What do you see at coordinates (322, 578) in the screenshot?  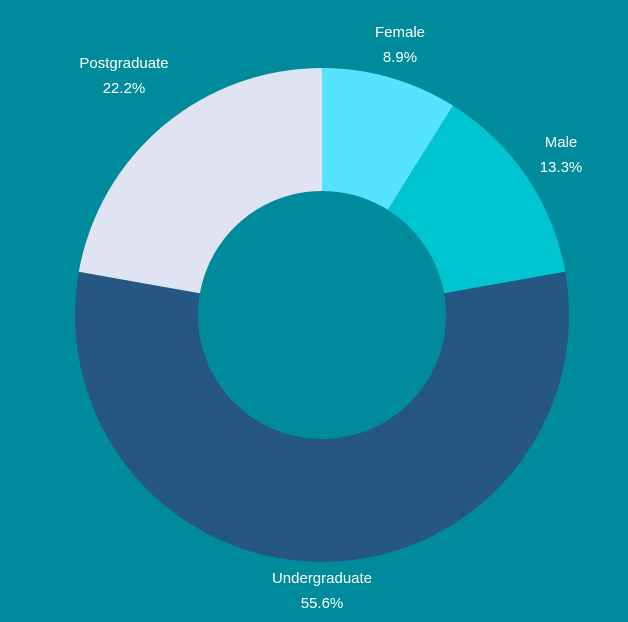 I see `slice-label-undergraduate: Undergraduate` at bounding box center [322, 578].